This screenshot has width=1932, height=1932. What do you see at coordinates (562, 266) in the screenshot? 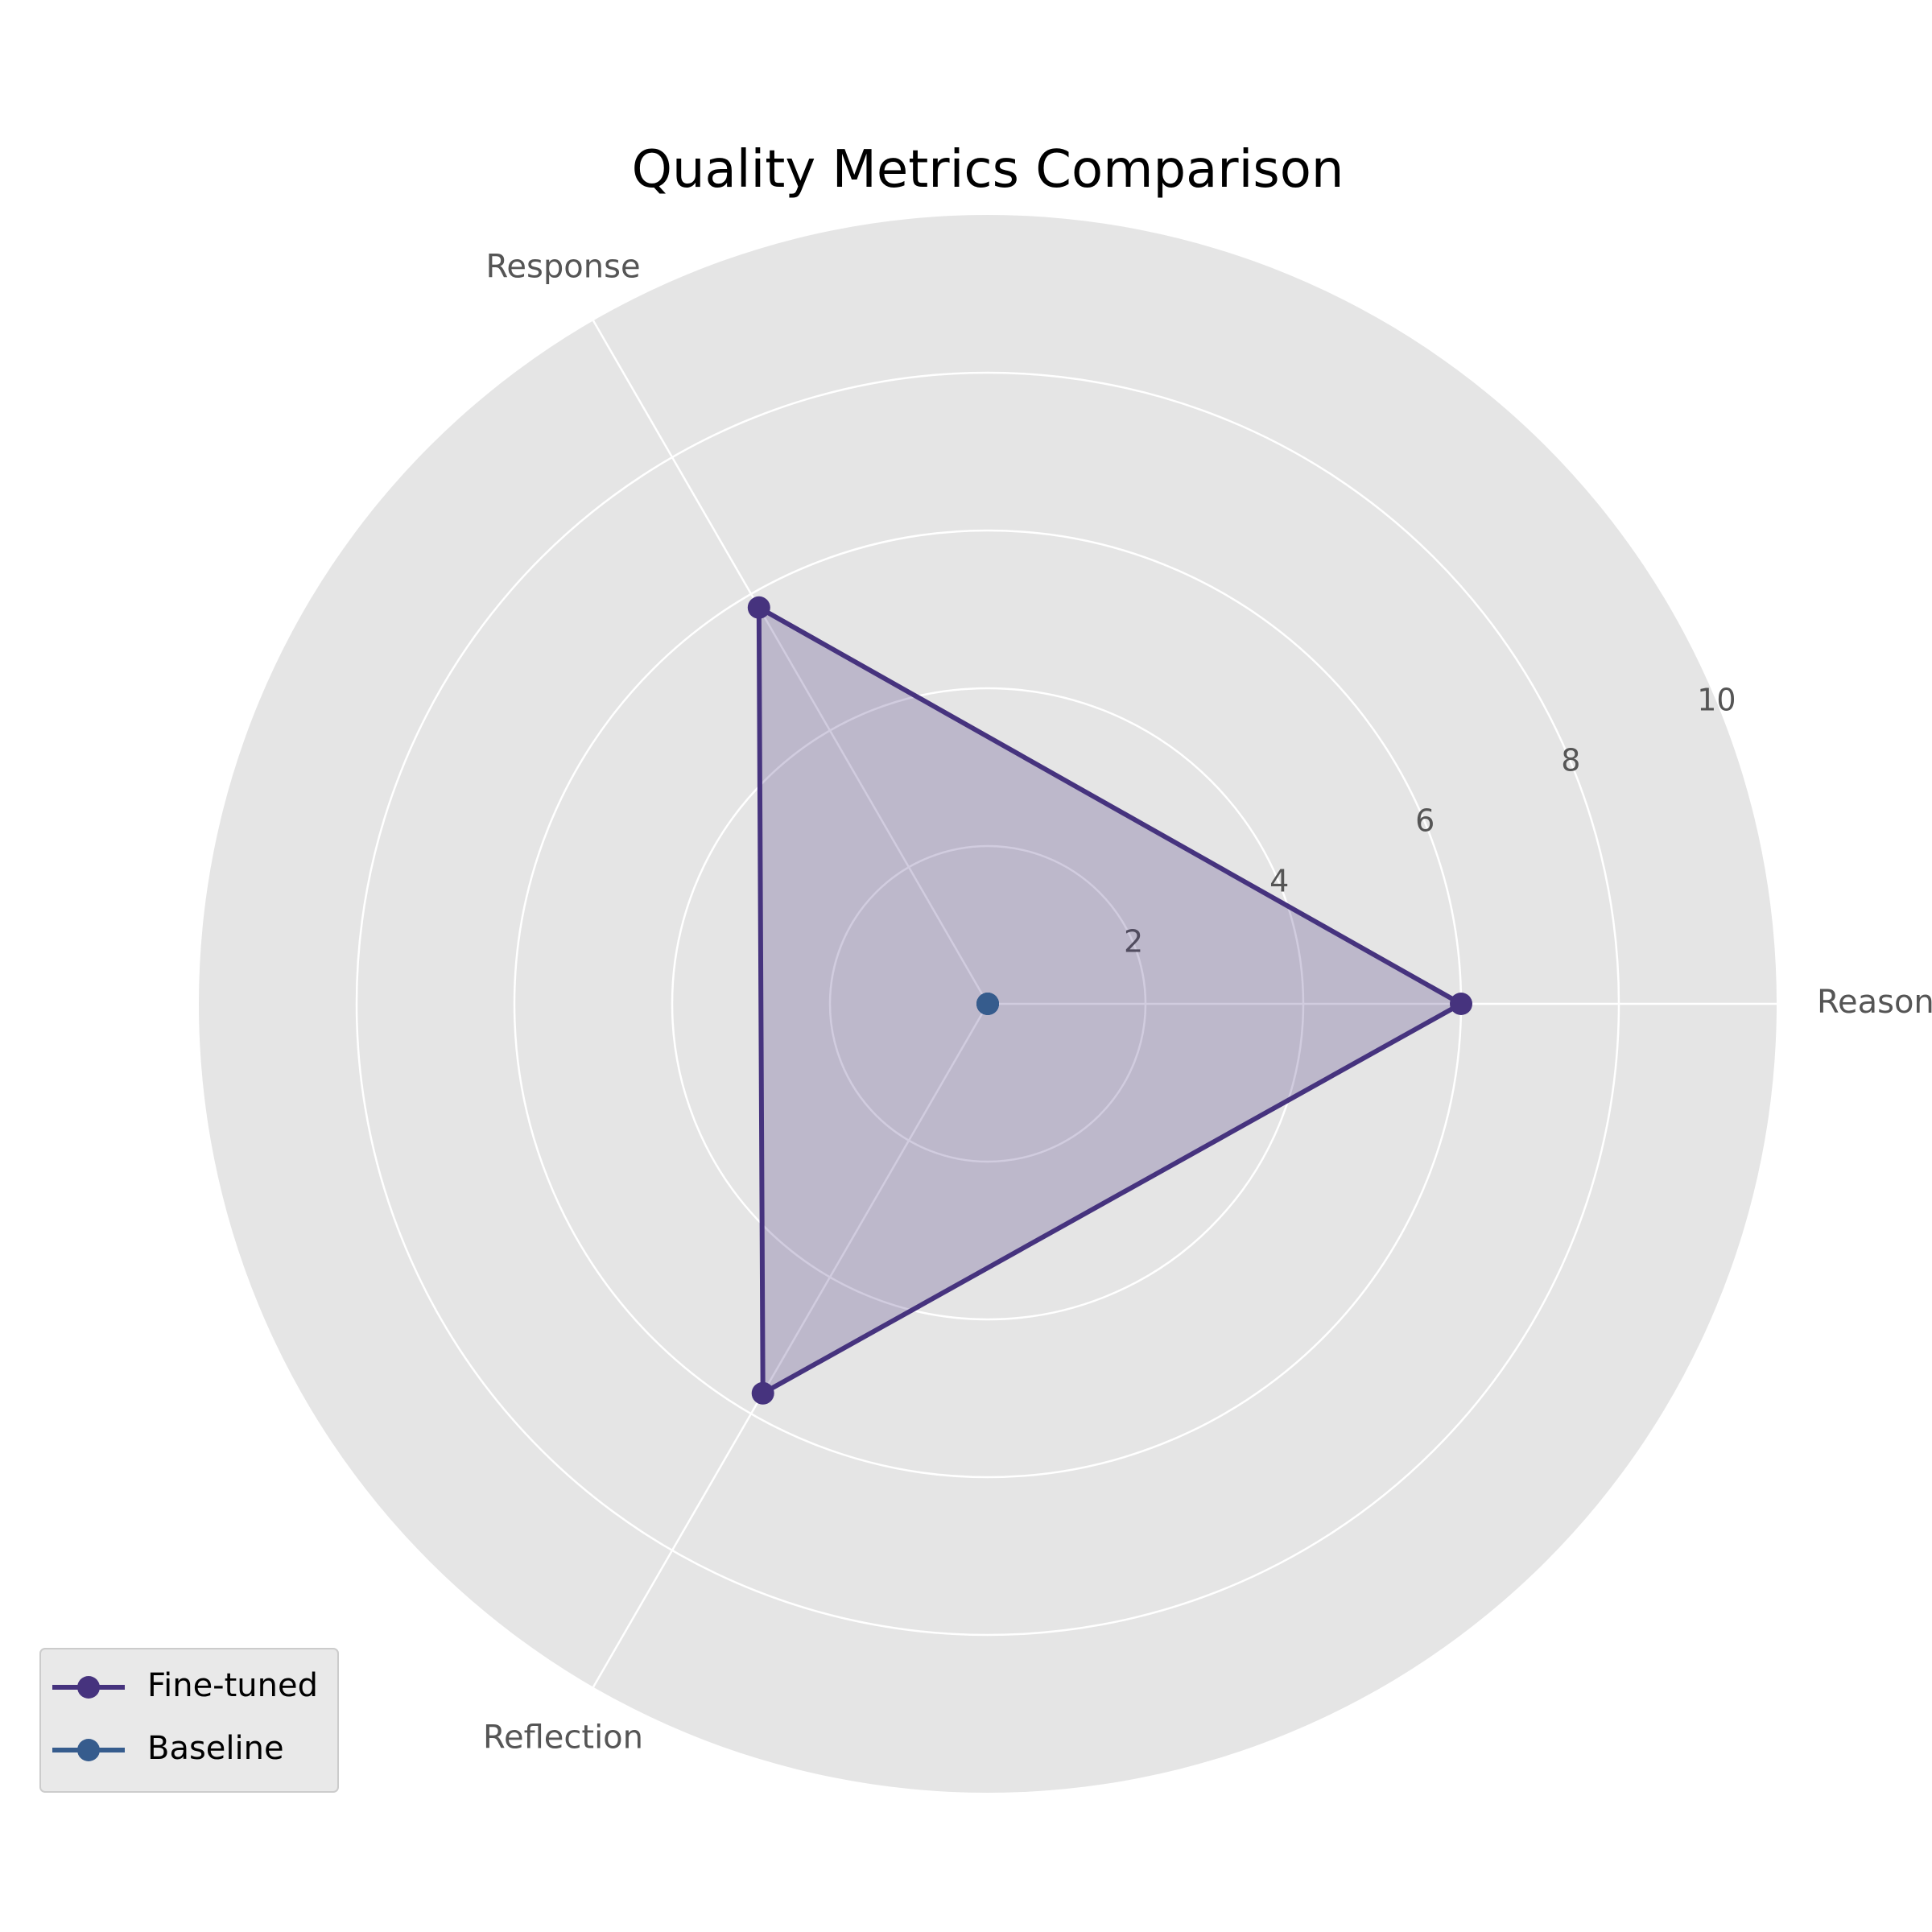
I see `category-label: Response` at bounding box center [562, 266].